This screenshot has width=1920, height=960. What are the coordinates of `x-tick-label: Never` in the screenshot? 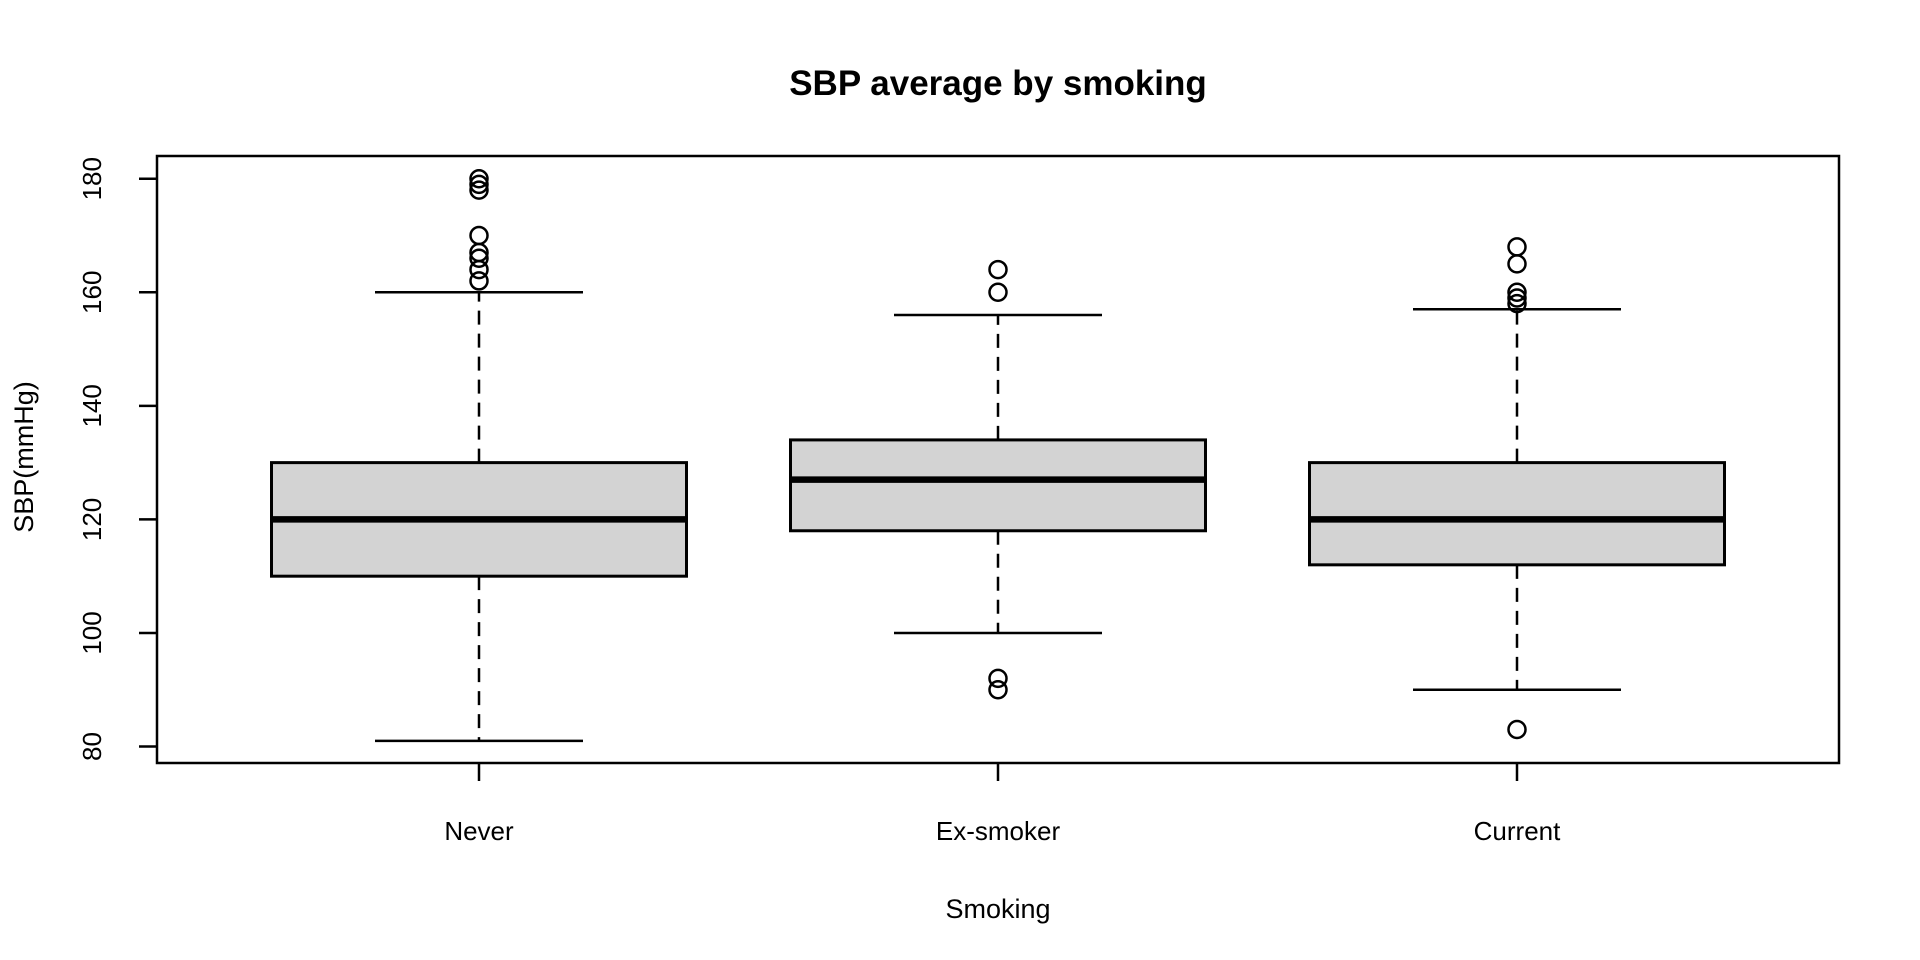 It's located at (479, 831).